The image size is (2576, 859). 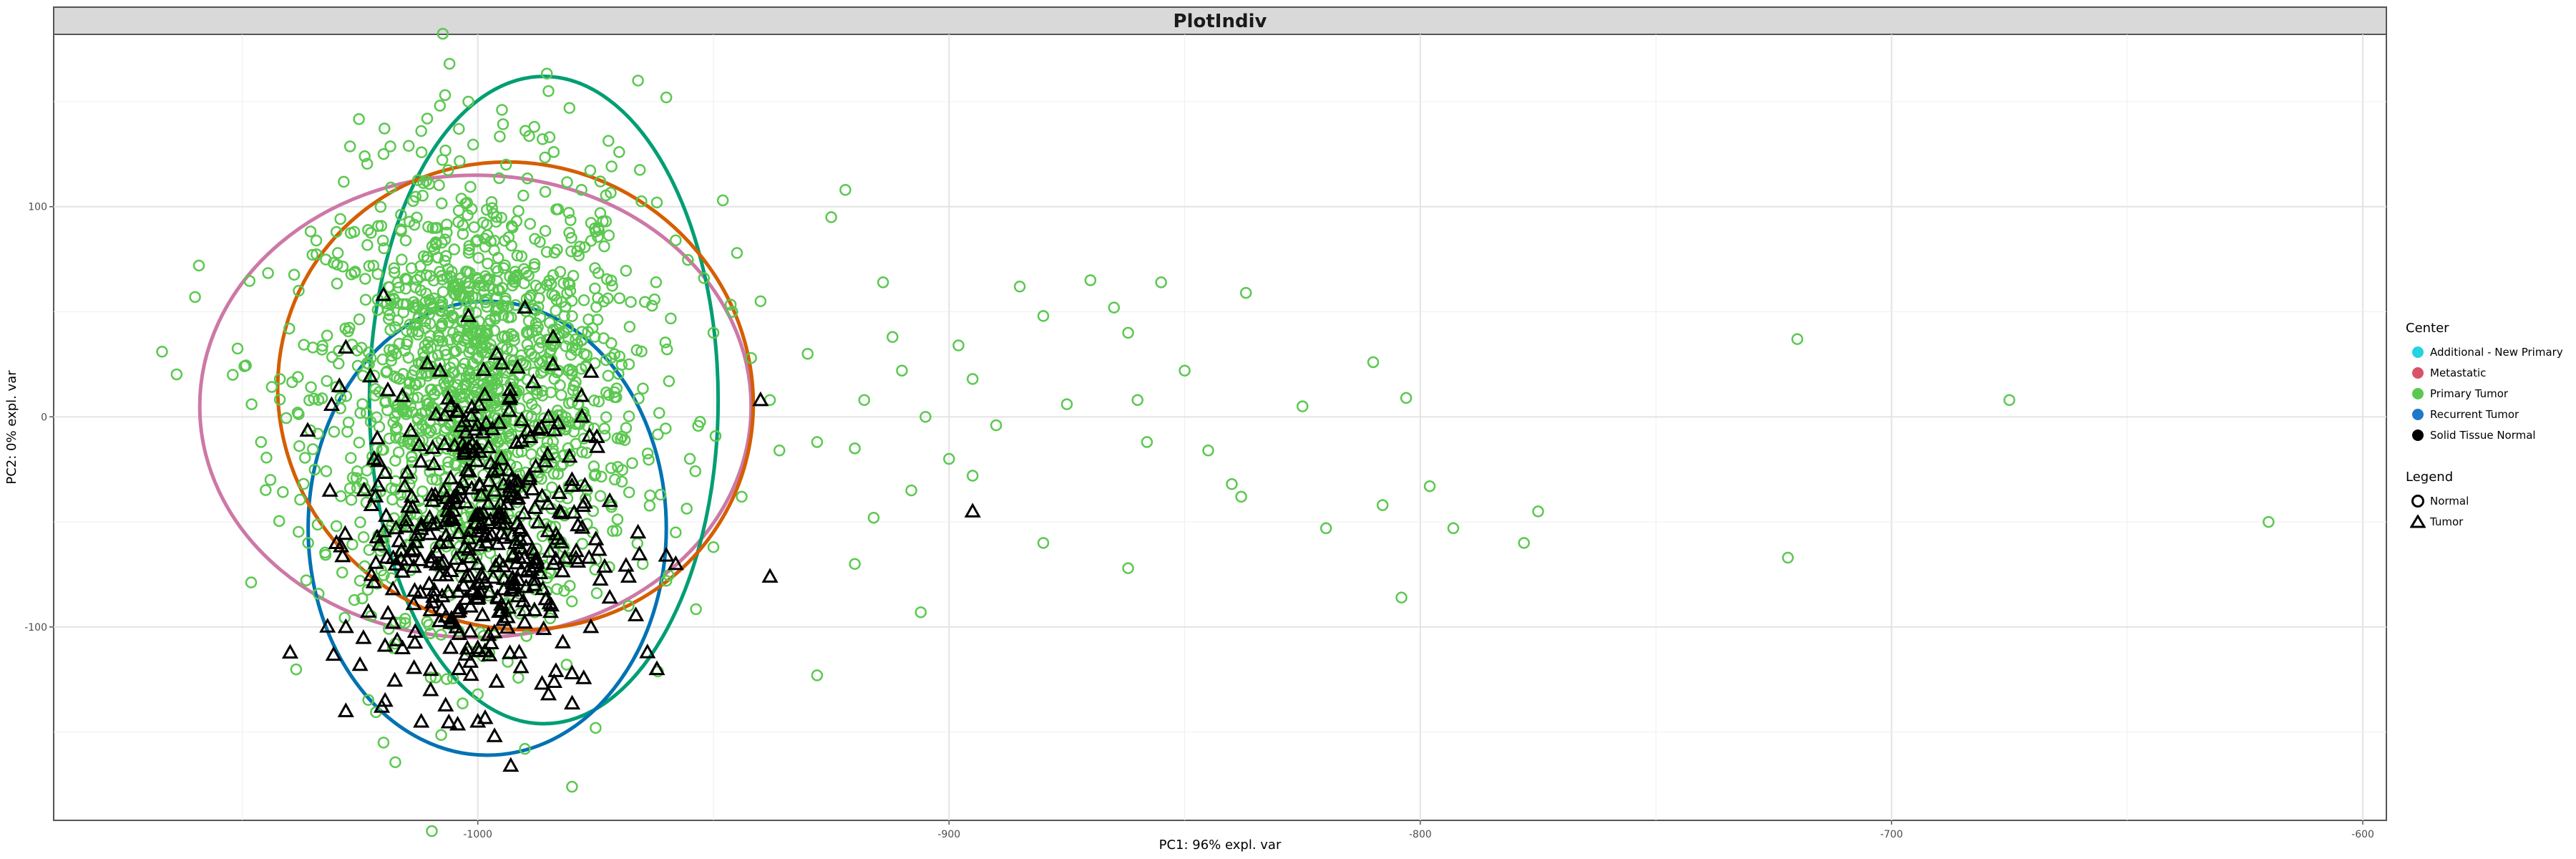 What do you see at coordinates (44, 417) in the screenshot?
I see `y-tick-label: 0` at bounding box center [44, 417].